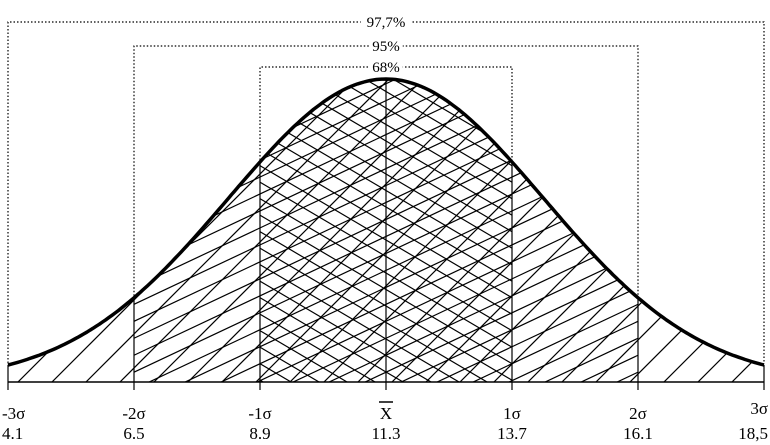 The width and height of the screenshot is (770, 445). Describe the element at coordinates (386, 23) in the screenshot. I see `interval-label-97-7: 97,7%` at that location.